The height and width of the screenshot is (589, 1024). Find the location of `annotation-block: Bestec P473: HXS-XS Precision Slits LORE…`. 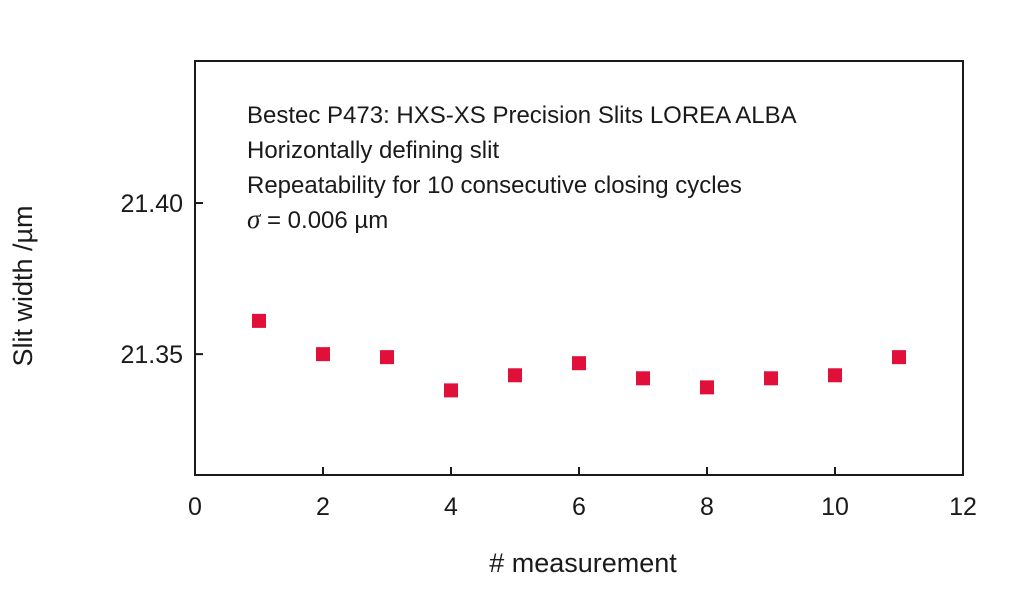

annotation-block: Bestec P473: HXS-XS Precision Slits LORE… is located at coordinates (522, 168).